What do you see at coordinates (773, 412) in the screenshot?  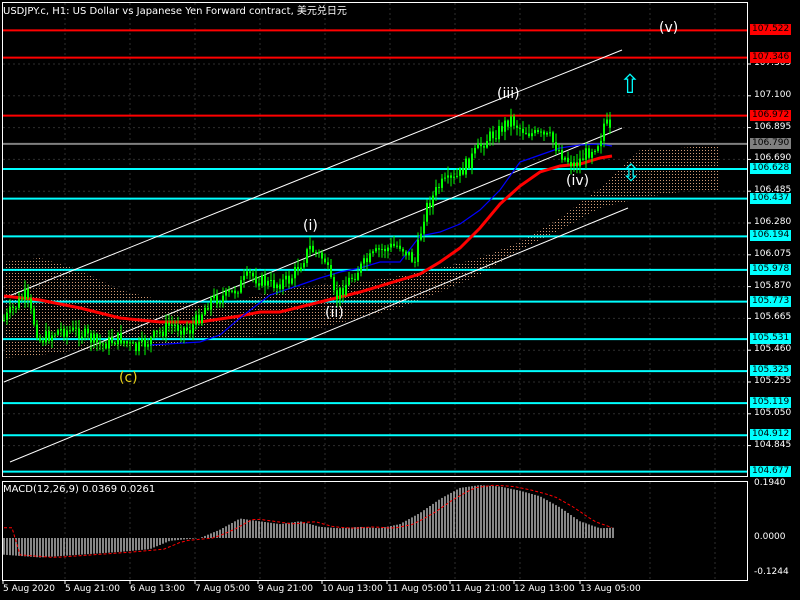 I see `price-axis-label: 105.050` at bounding box center [773, 412].